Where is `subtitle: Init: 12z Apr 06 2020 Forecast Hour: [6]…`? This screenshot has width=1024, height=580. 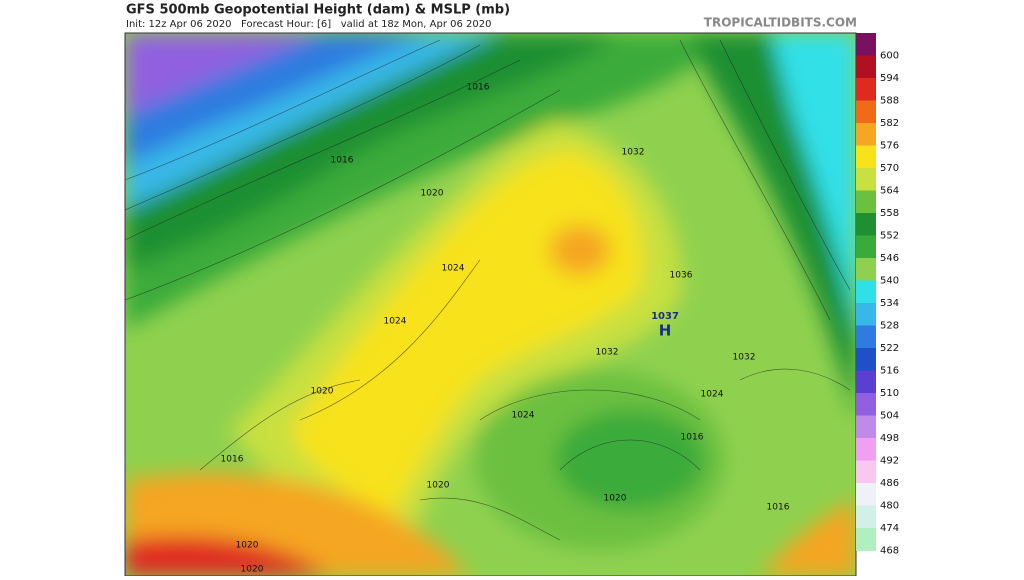
subtitle: Init: 12z Apr 06 2020 Forecast Hour: [6]… is located at coordinates (309, 24).